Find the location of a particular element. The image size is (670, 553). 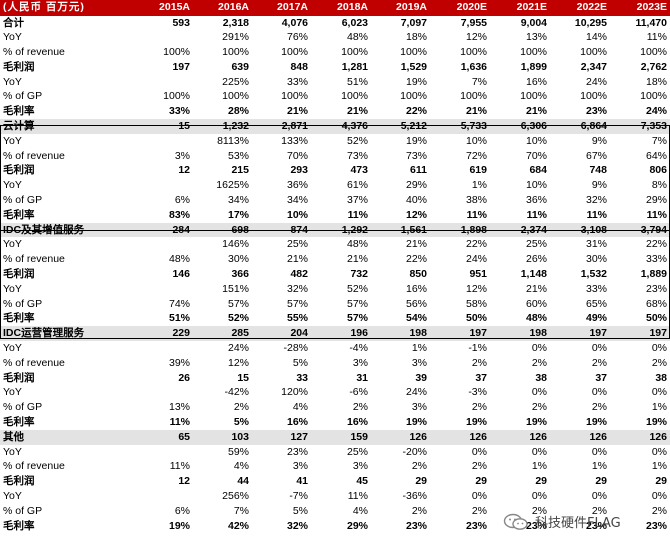

table-row: % of GP 74% 57% 57% 57% 56% 58% 60% 65% 68% is located at coordinates (335, 304).